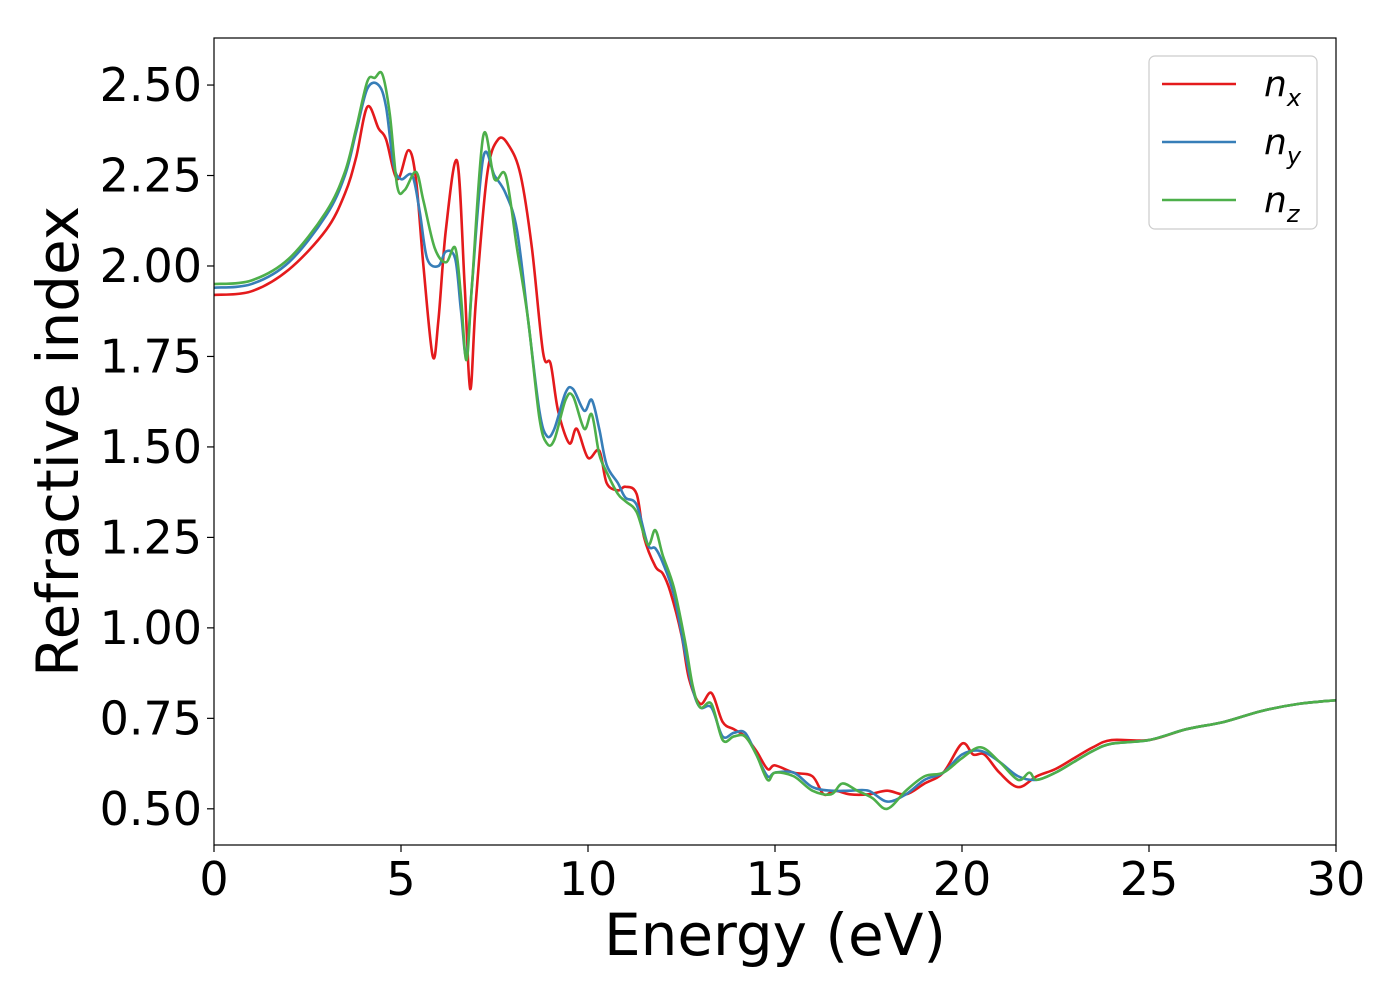 Image resolution: width=1400 pixels, height=1000 pixels. Describe the element at coordinates (213, 879) in the screenshot. I see `x-tick-label: 0` at that location.